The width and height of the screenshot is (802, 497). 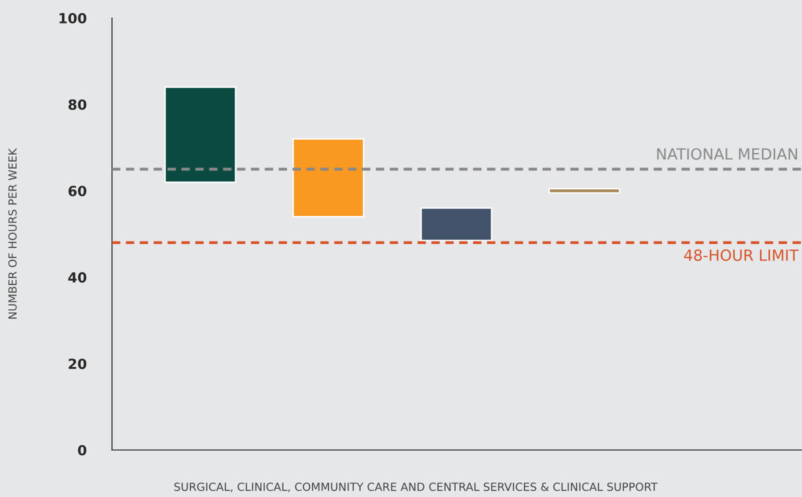 I want to click on y-tick-label: 100, so click(x=73, y=18).